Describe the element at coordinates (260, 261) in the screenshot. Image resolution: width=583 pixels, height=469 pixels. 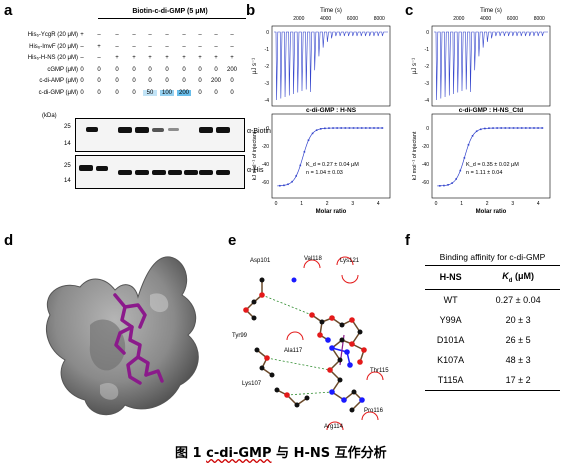
I see `residue-asp101: Asp101` at that location.